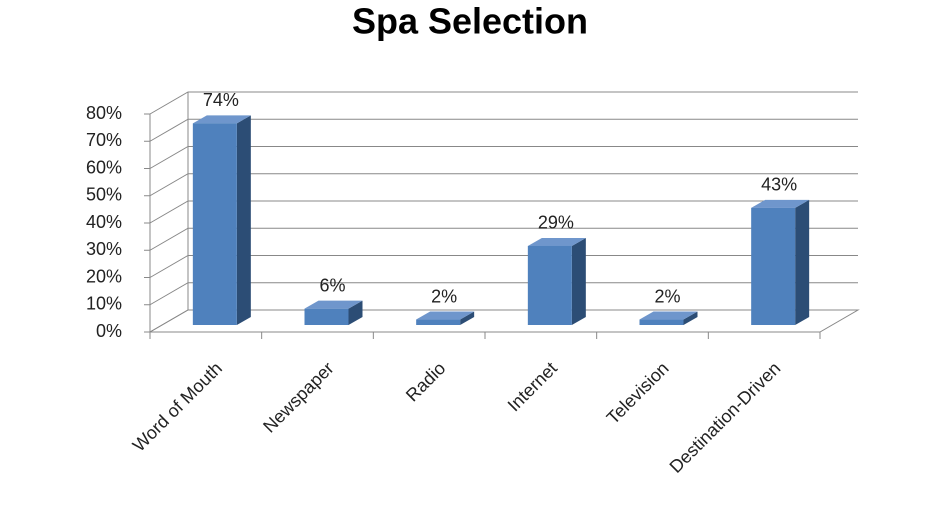 This screenshot has height=526, width=935. I want to click on x-tick-label: Radio, so click(425, 381).